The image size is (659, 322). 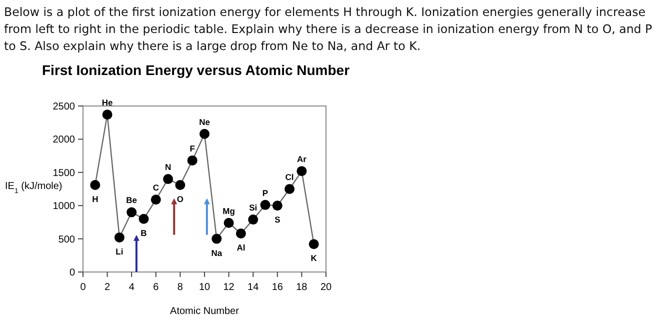 I want to click on annotation: Na, so click(x=216, y=253).